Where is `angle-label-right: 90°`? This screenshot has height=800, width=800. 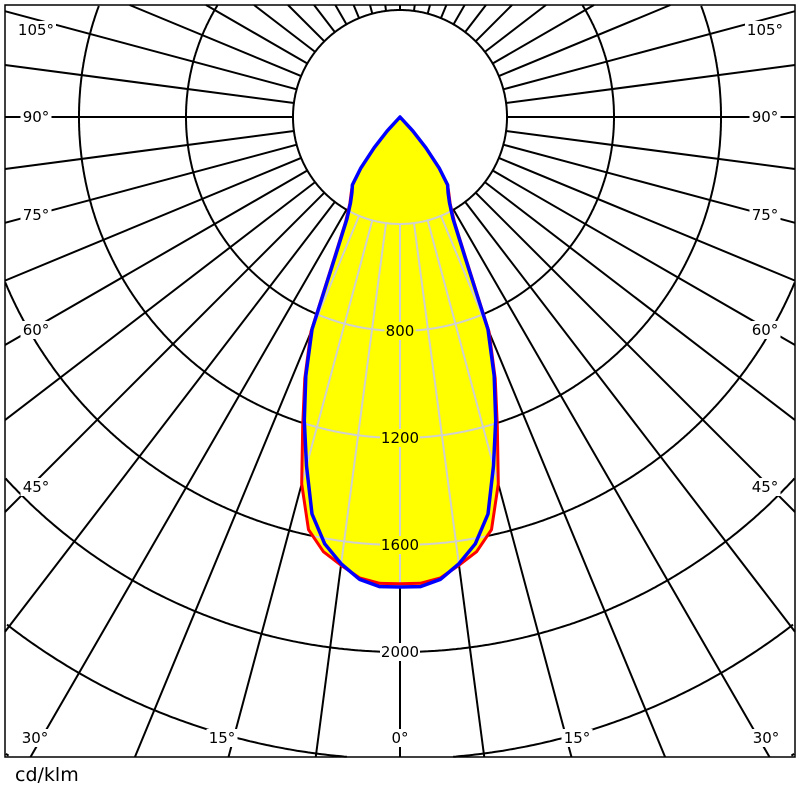 angle-label-right: 90° is located at coordinates (765, 117).